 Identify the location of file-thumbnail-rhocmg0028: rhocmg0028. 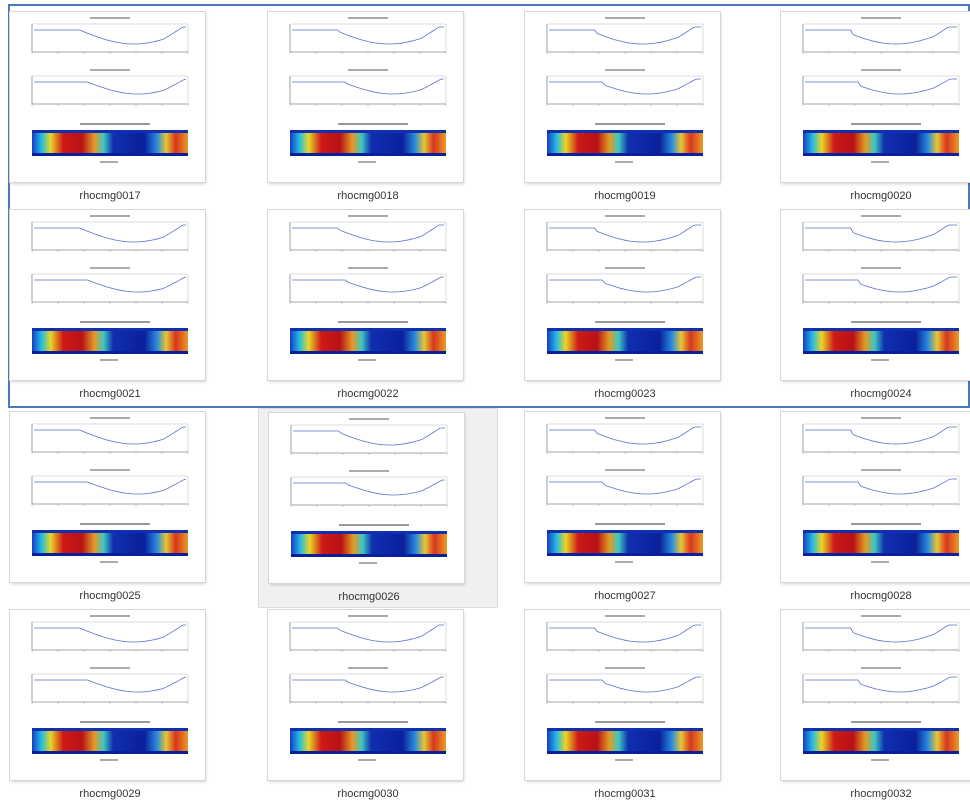
(870, 508).